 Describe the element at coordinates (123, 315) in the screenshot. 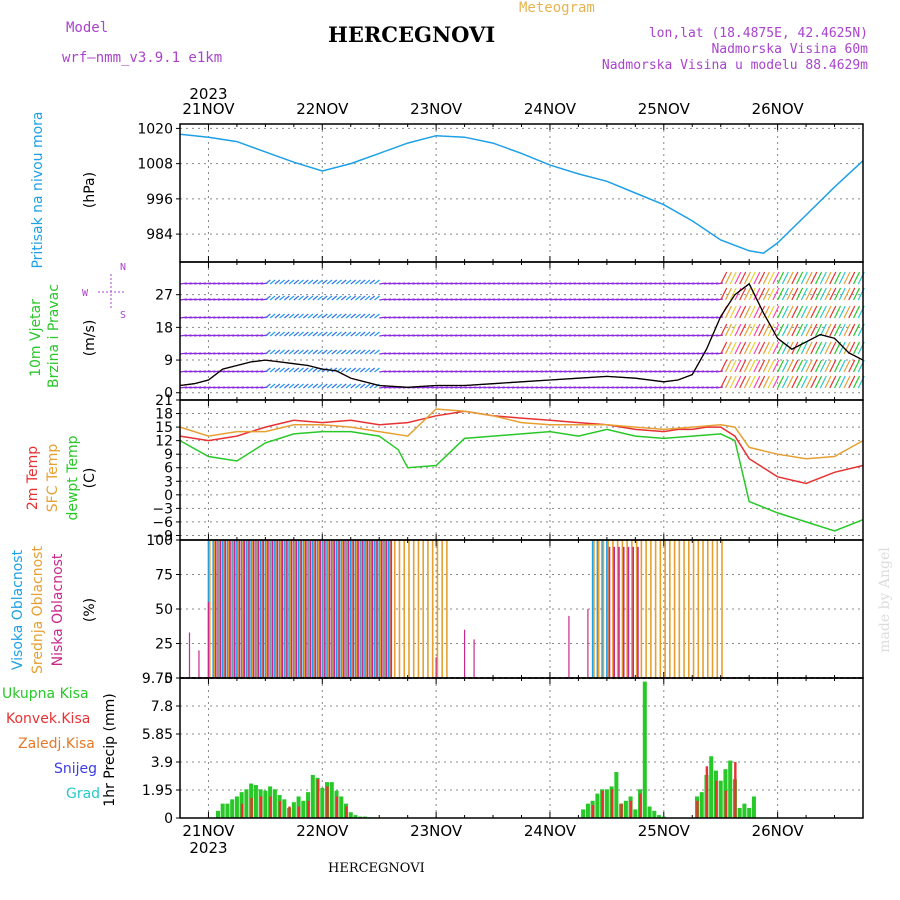

I see `compass-s: S` at that location.